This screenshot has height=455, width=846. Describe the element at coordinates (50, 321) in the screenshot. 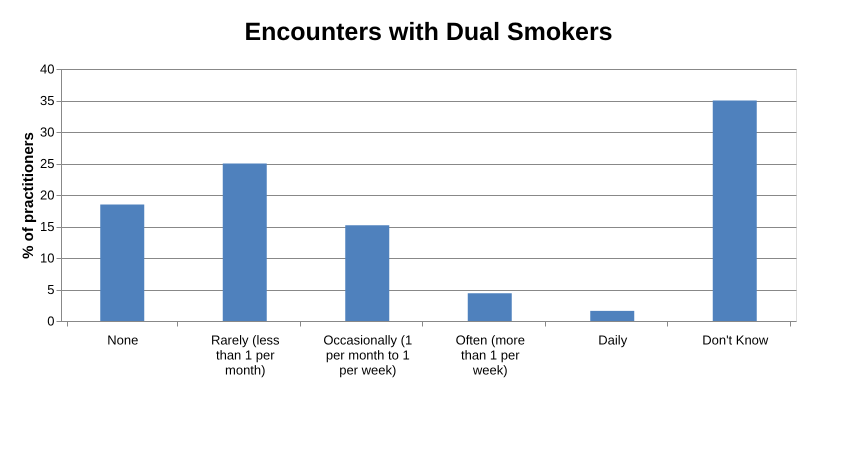

I see `y-tick-label: 0` at that location.